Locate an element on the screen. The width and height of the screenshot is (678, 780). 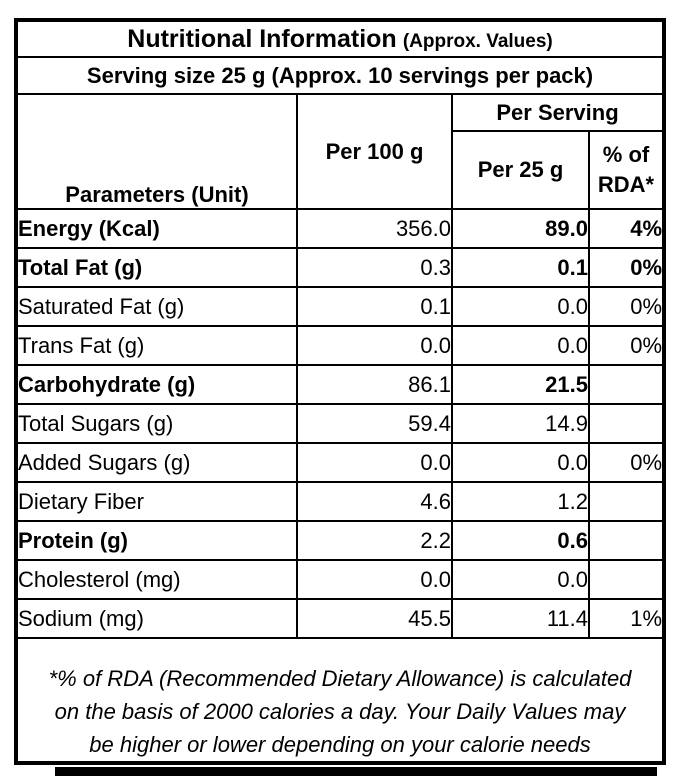
per-25g-value: 11.4 is located at coordinates (520, 618).